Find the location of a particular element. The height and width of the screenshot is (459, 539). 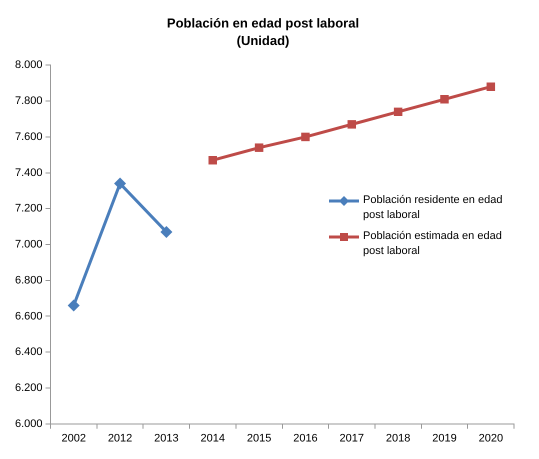

y-tick-label: 6.600 is located at coordinates (28, 316).